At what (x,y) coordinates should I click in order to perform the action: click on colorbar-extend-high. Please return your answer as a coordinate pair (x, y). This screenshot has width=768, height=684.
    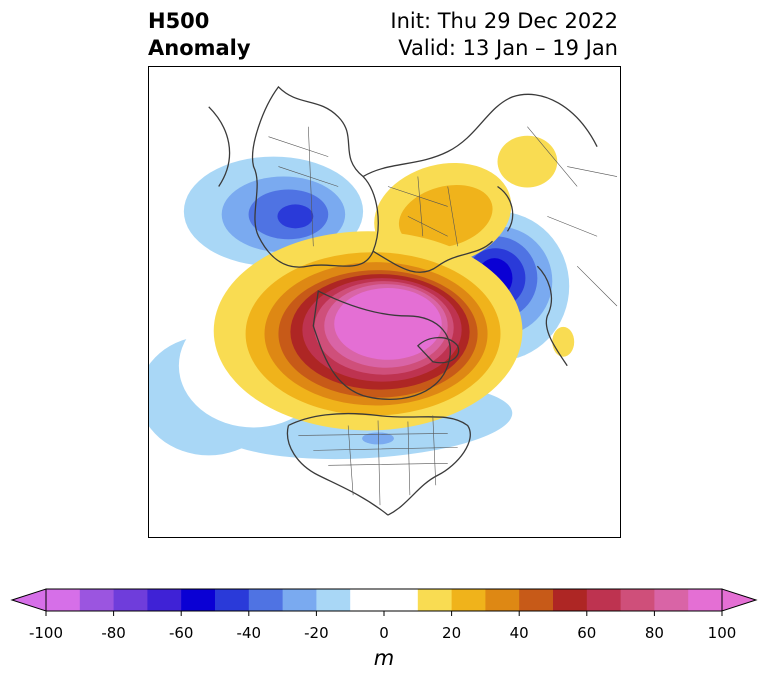
    Looking at the image, I should click on (739, 600).